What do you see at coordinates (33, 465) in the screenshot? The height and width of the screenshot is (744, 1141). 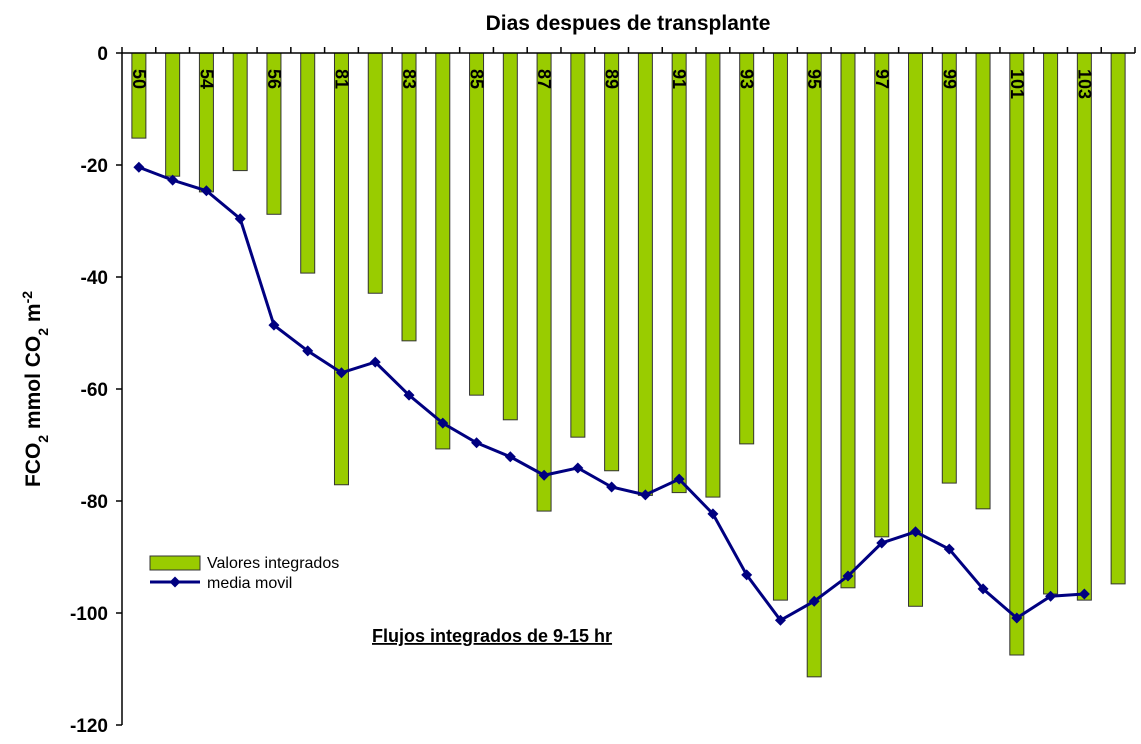 I see `y-axis-label-part: FCO` at bounding box center [33, 465].